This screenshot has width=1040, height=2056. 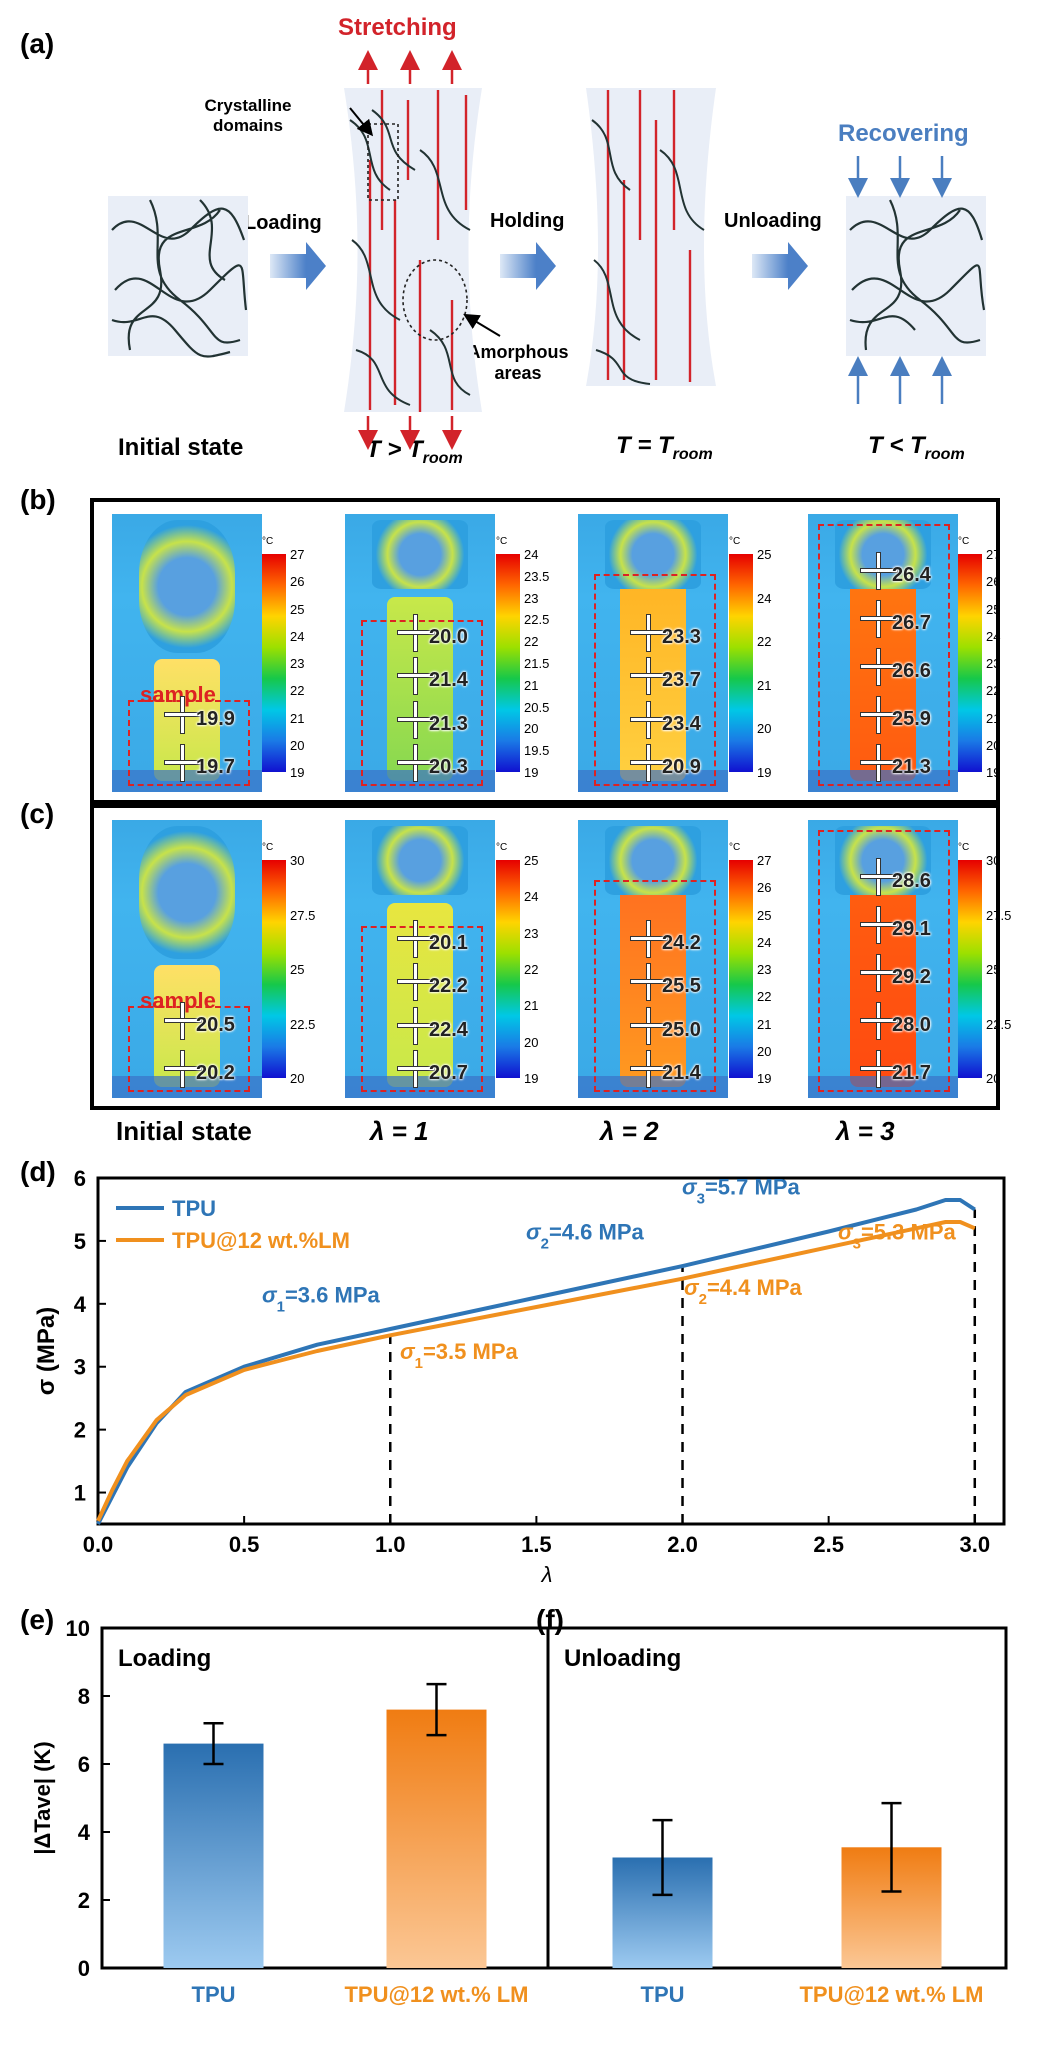 I want to click on plot-frame, so click(x=551, y=1351).